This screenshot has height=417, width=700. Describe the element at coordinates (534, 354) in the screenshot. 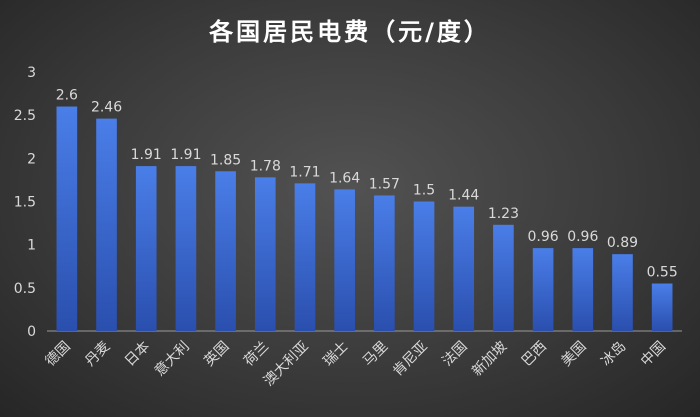

I see `x-tick-label: 巴西` at that location.